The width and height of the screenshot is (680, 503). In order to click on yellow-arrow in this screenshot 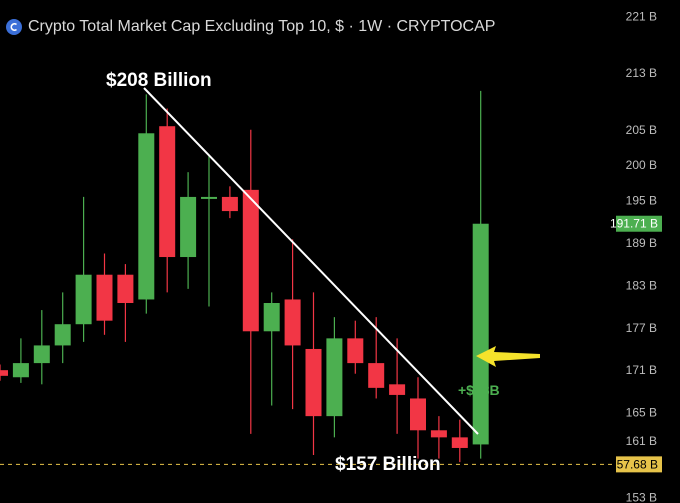, I will do `click(508, 356)`.